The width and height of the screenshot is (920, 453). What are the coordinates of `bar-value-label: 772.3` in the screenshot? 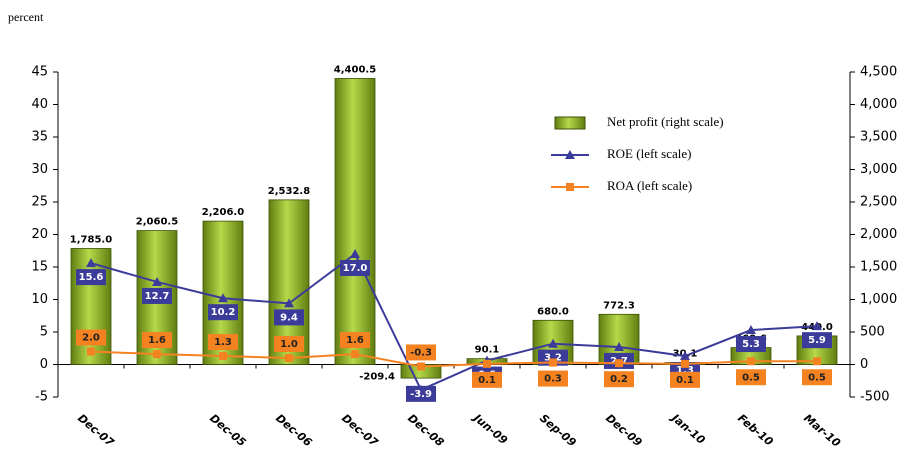 It's located at (619, 305).